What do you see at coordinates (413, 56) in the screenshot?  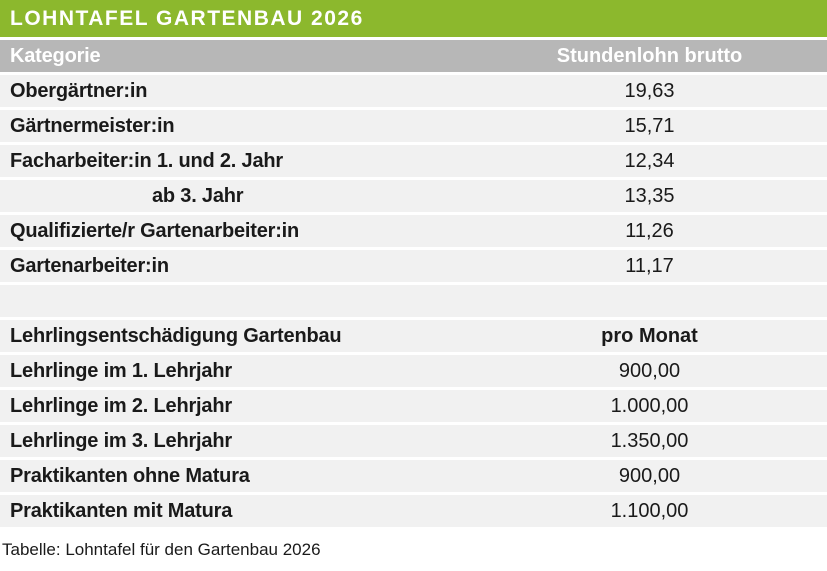 I see `column-header-row: Kategorie Stundenlohn brutto` at bounding box center [413, 56].